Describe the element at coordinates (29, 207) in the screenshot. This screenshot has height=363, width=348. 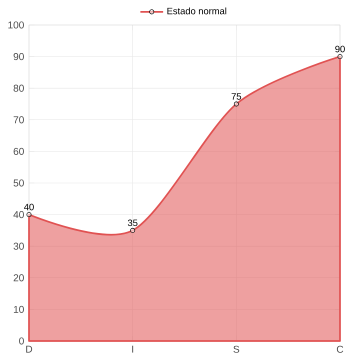
I see `data-label: 40` at that location.